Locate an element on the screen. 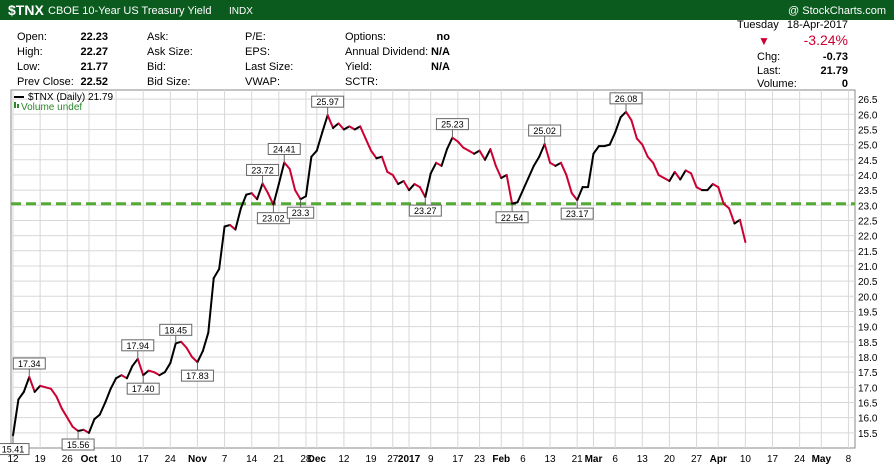  y-tick-label: 25.0 is located at coordinates (868, 146).